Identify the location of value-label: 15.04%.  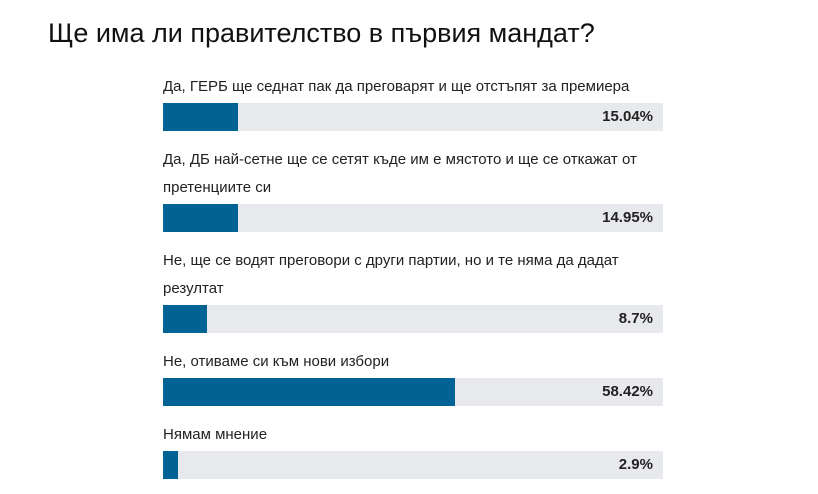
(627, 116).